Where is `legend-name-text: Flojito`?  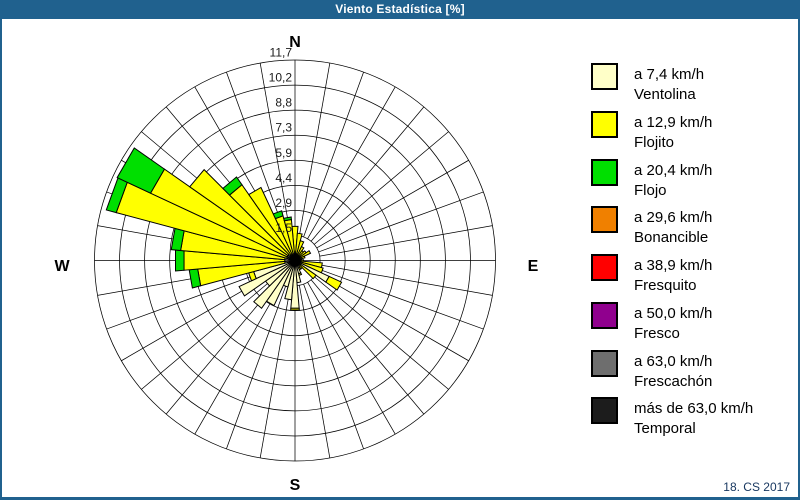
legend-name-text: Flojito is located at coordinates (654, 142).